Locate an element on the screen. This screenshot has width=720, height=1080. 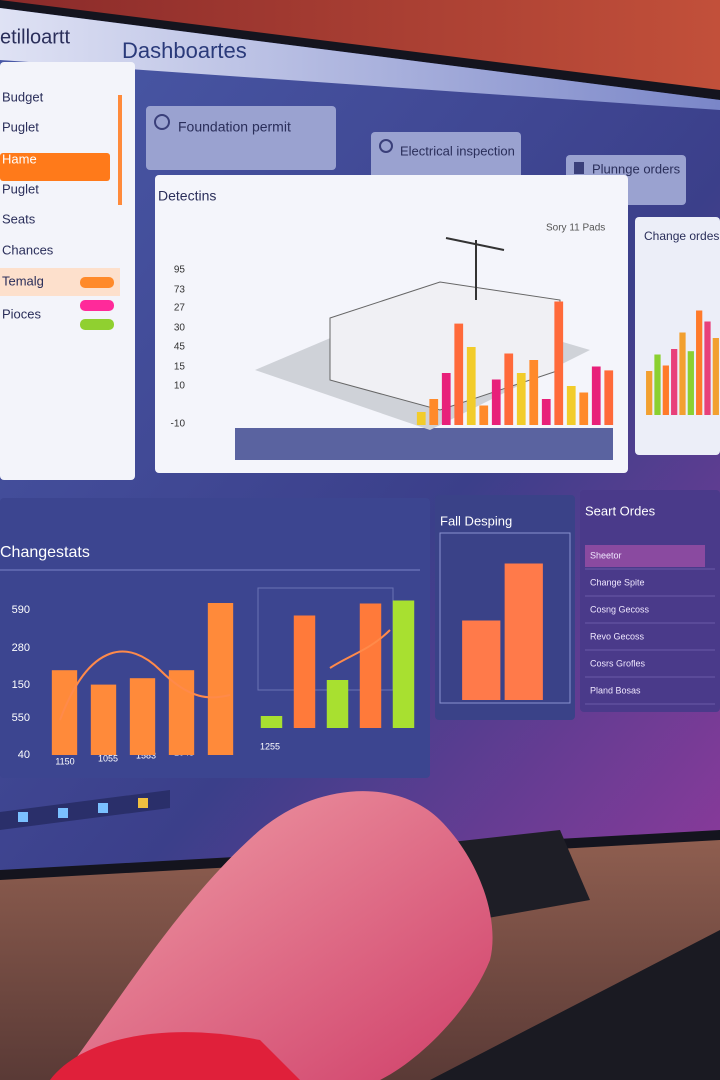
card-title: Foundation permit is located at coordinates (234, 127).